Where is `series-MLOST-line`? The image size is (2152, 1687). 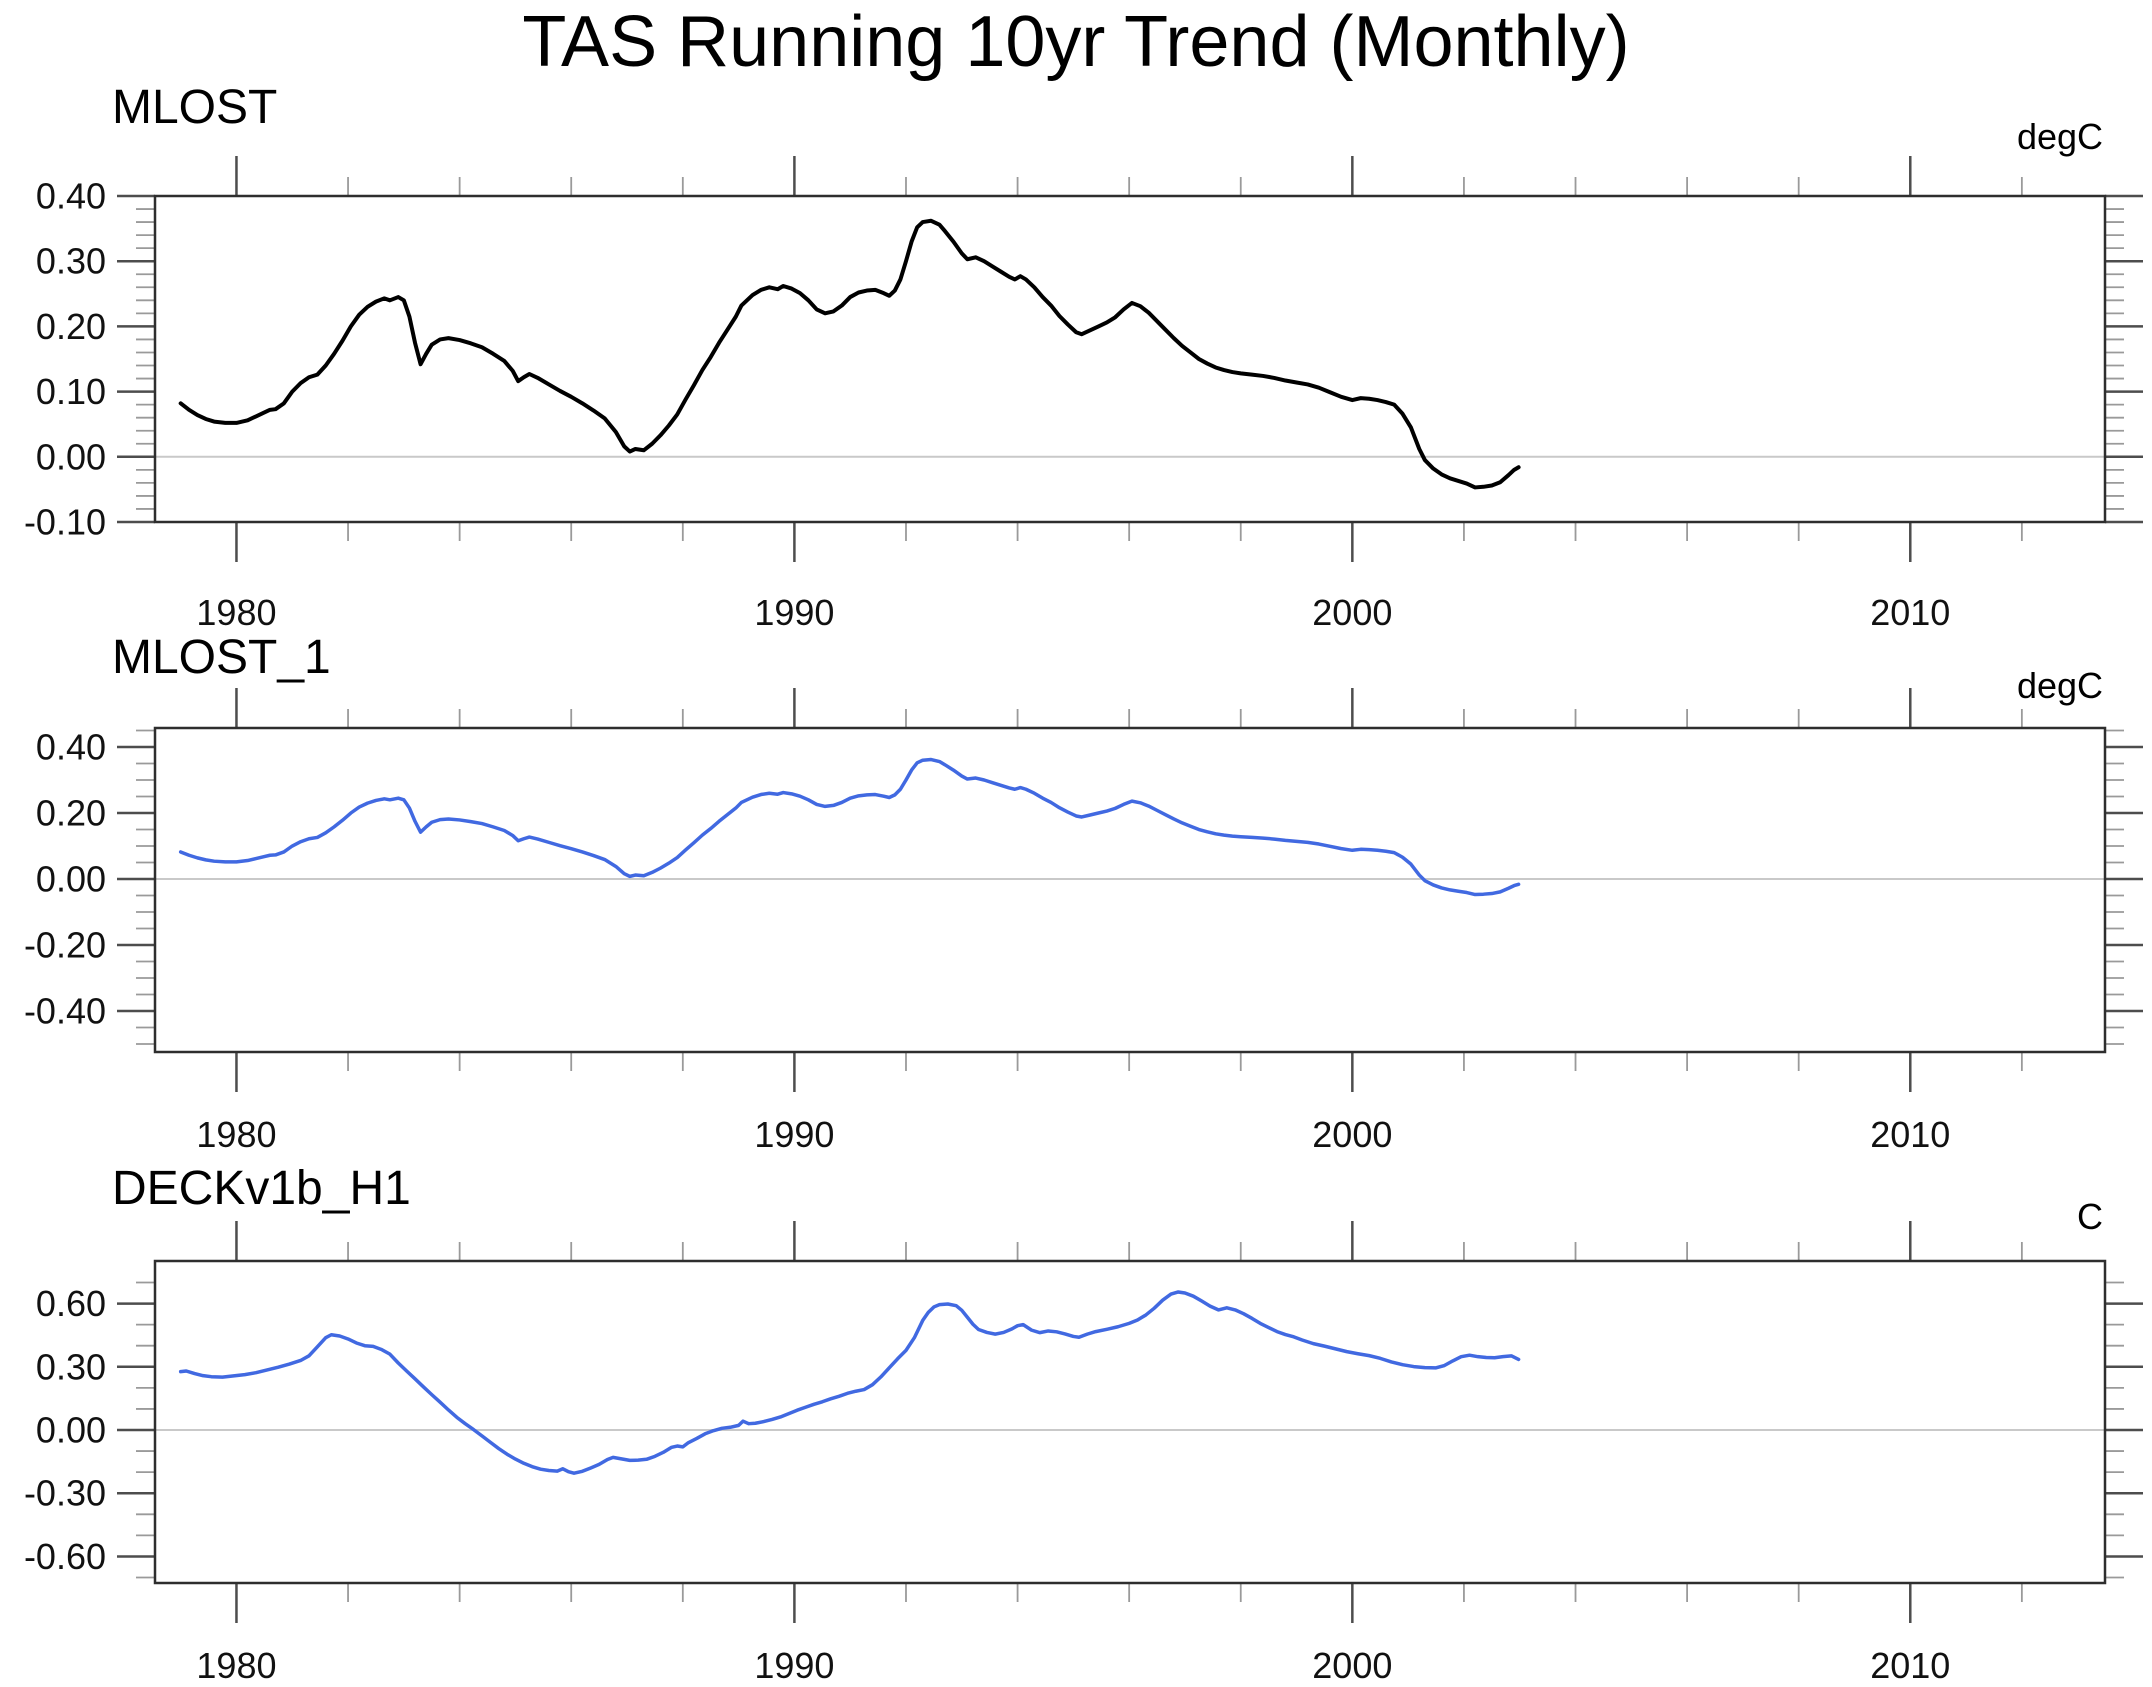
series-MLOST-line is located at coordinates (849, 354).